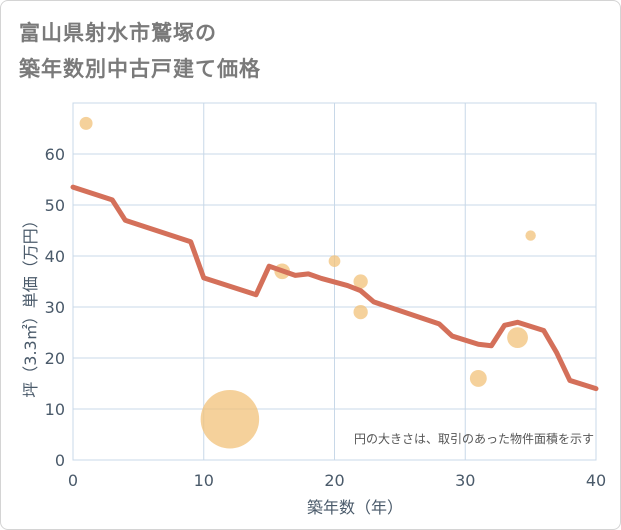 The width and height of the screenshot is (621, 530). Describe the element at coordinates (465, 480) in the screenshot. I see `x-tick-label: 30` at that location.